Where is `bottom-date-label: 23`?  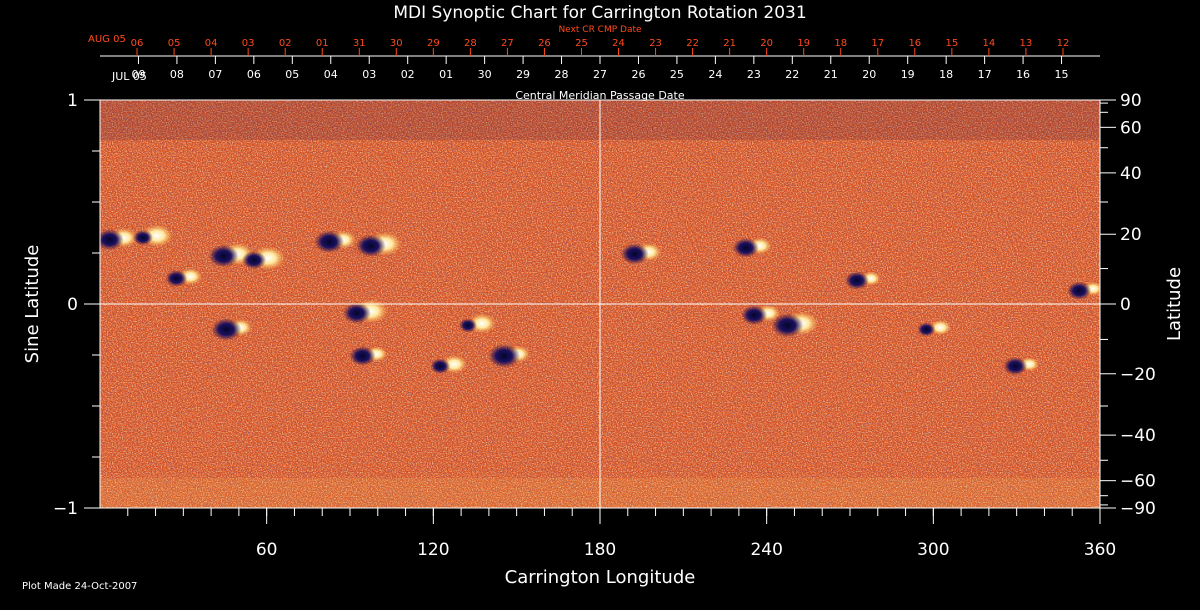
bottom-date-label: 23 is located at coordinates (754, 74).